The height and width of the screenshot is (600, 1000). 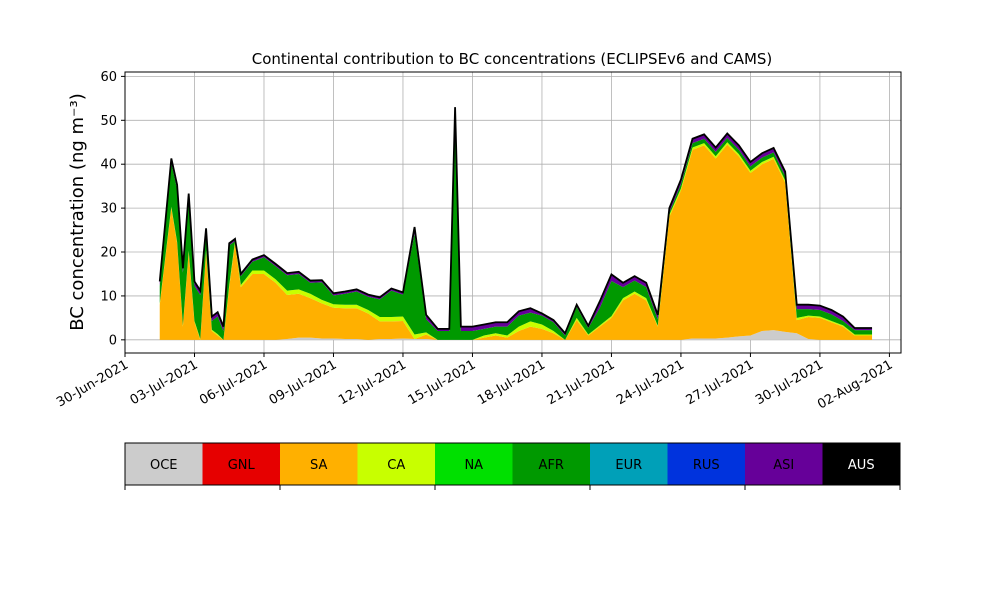 What do you see at coordinates (77, 212) in the screenshot?
I see `y-axis-label: BC concentration (ng m⁻³)` at bounding box center [77, 212].